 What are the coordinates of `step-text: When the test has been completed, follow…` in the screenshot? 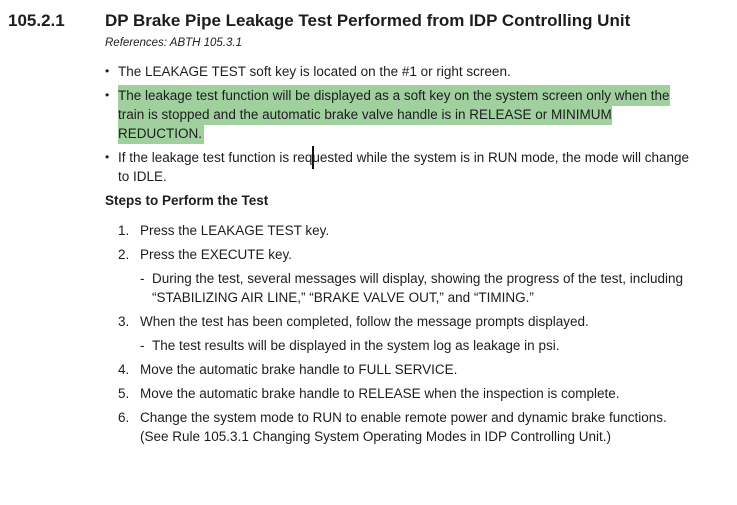 It's located at (364, 321).